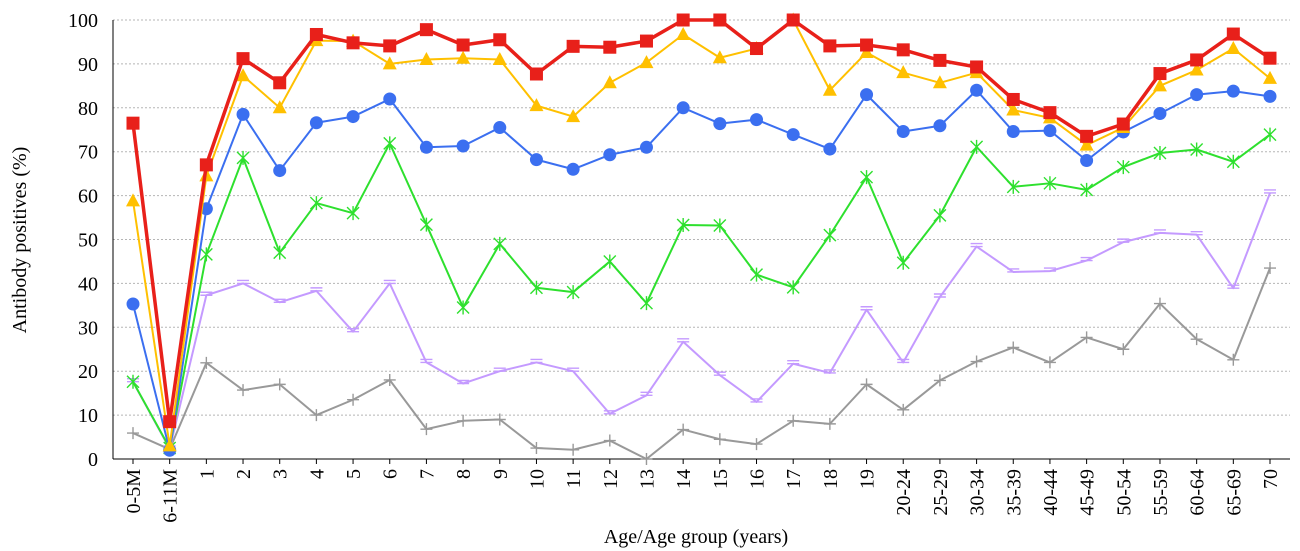 Image resolution: width=1300 pixels, height=551 pixels. What do you see at coordinates (171, 496) in the screenshot?
I see `x-tick-label: 6-11M` at bounding box center [171, 496].